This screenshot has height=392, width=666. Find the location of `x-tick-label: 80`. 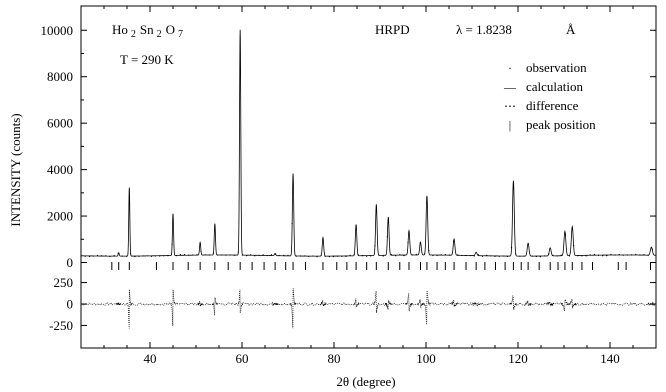

x-tick-label: 80 is located at coordinates (334, 358).